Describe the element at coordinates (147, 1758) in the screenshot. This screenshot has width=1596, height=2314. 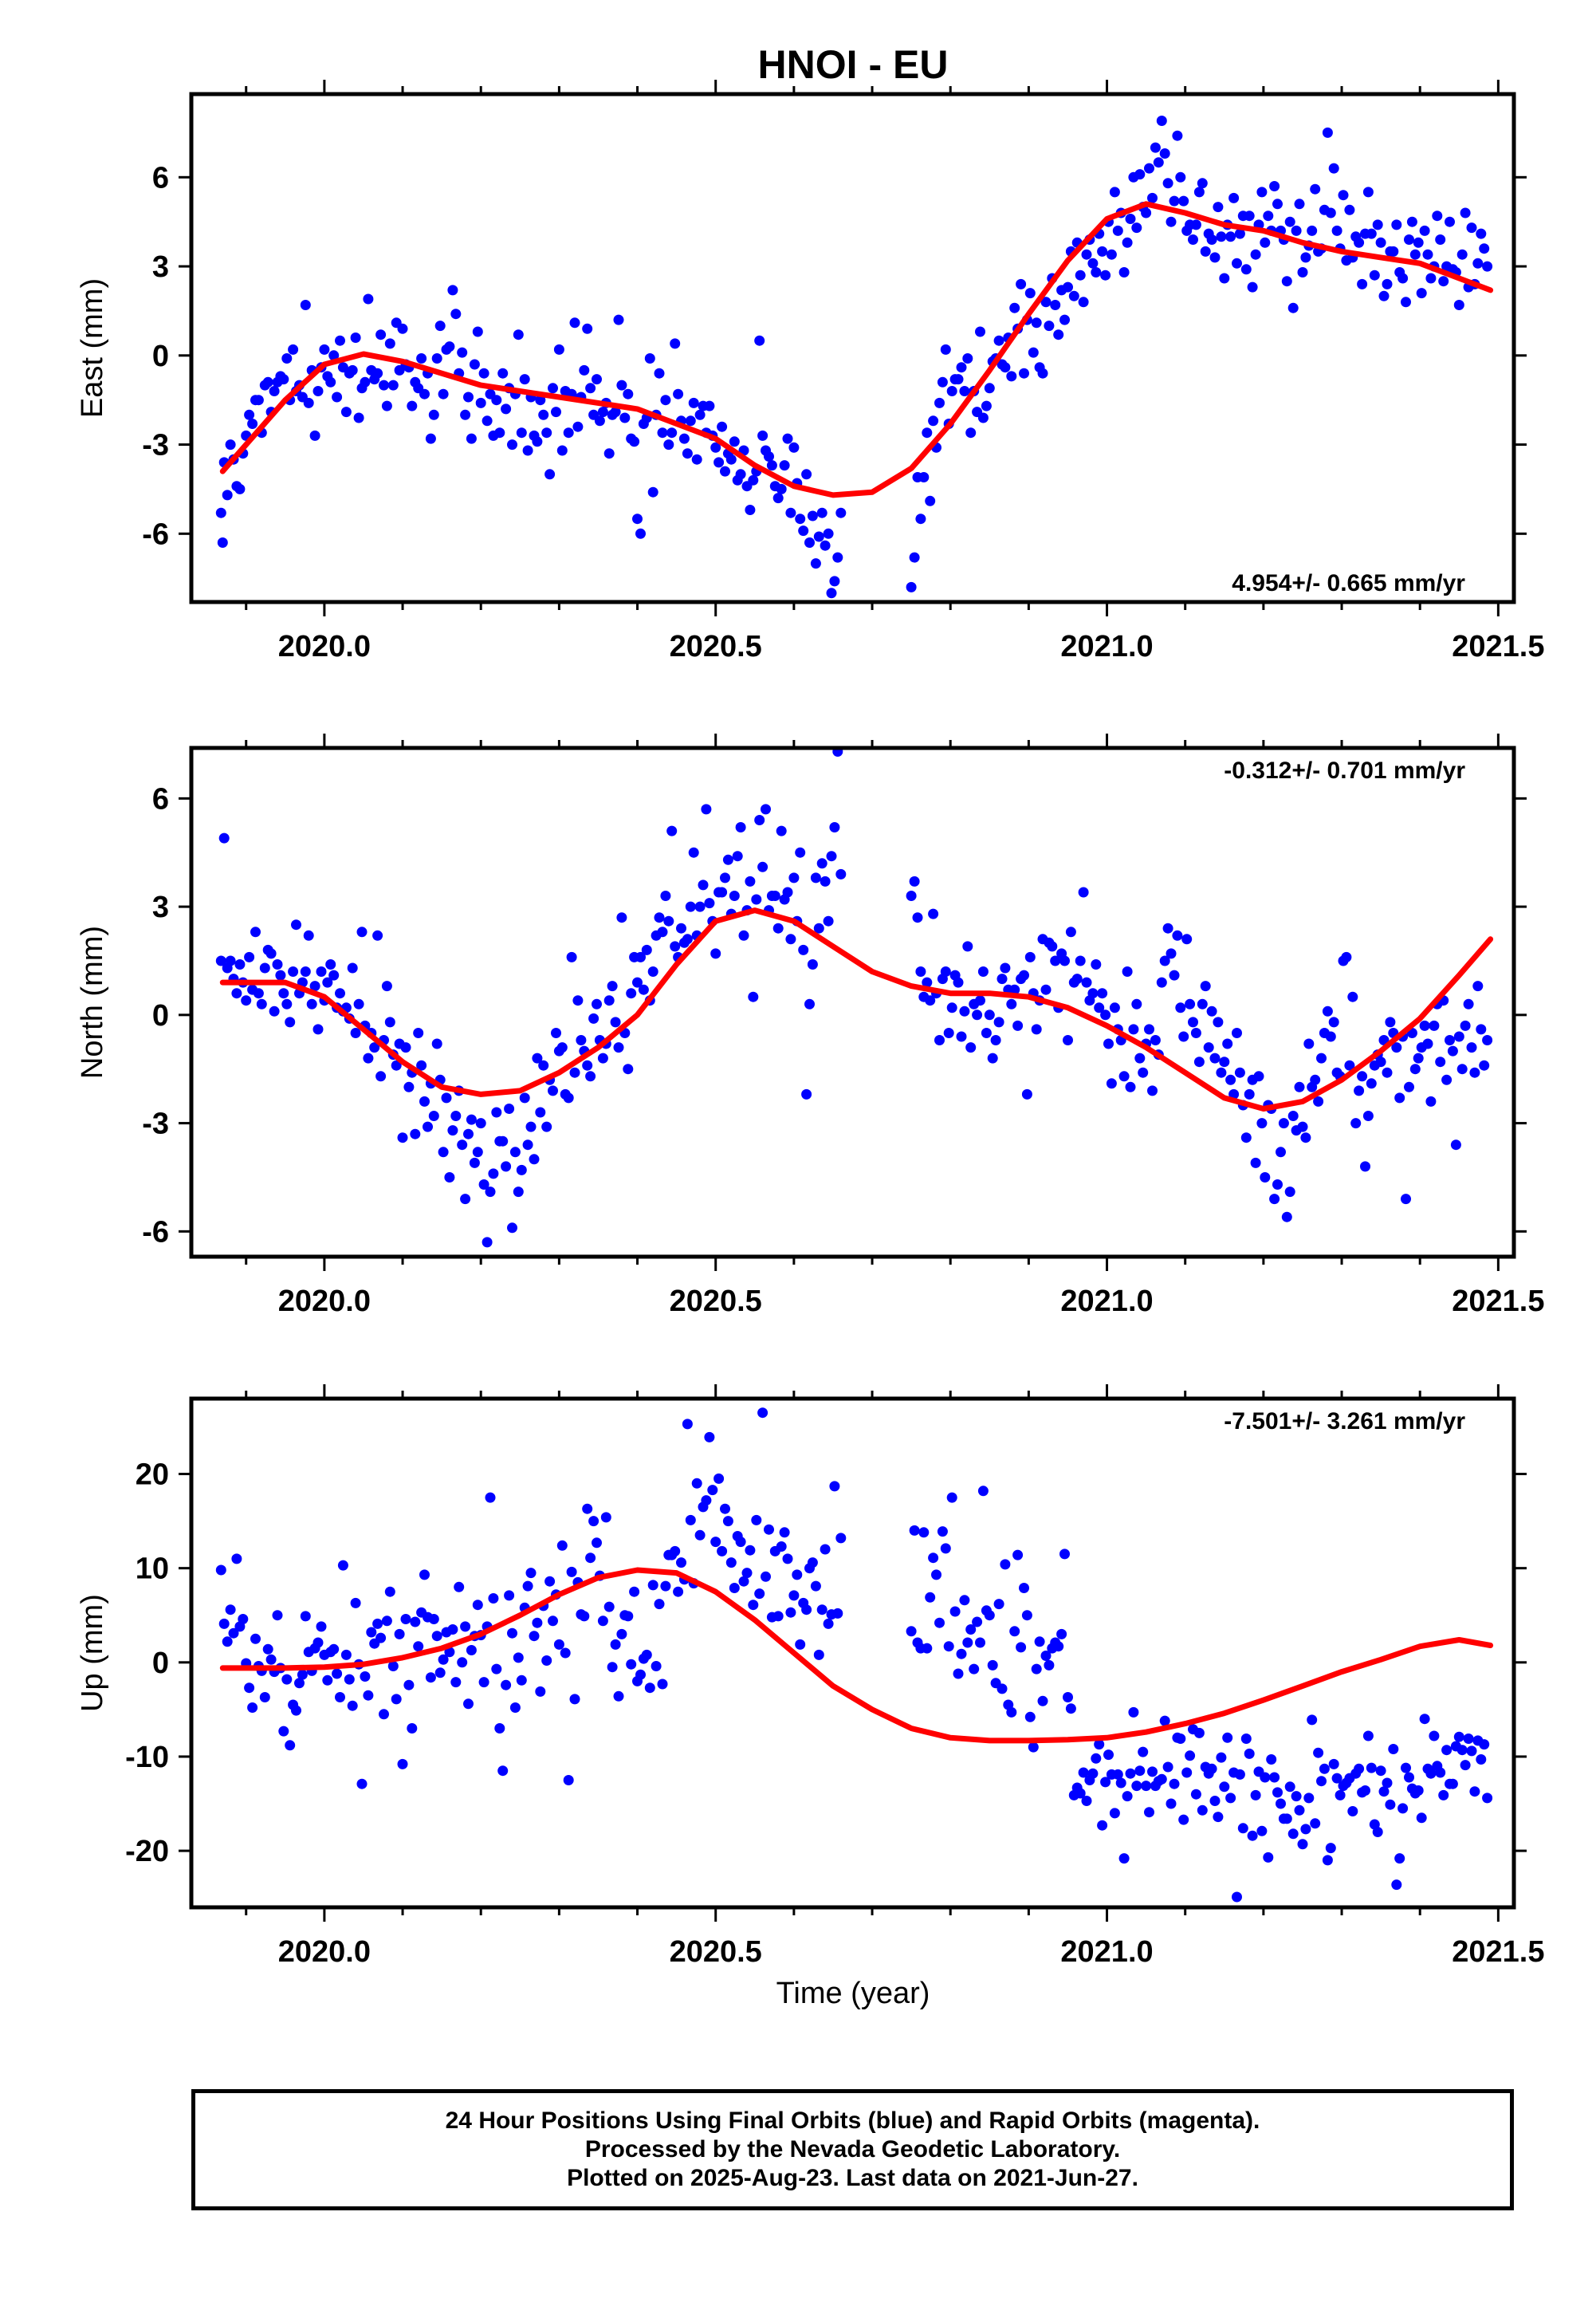
I see `up-y-tick-label: -10` at that location.